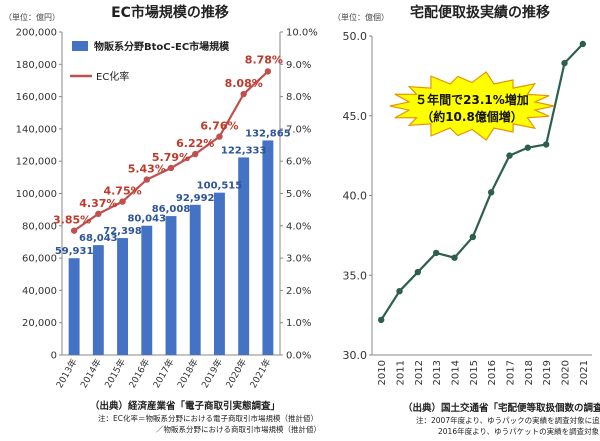  I want to click on x-tick-label: 2014年, so click(91, 374).